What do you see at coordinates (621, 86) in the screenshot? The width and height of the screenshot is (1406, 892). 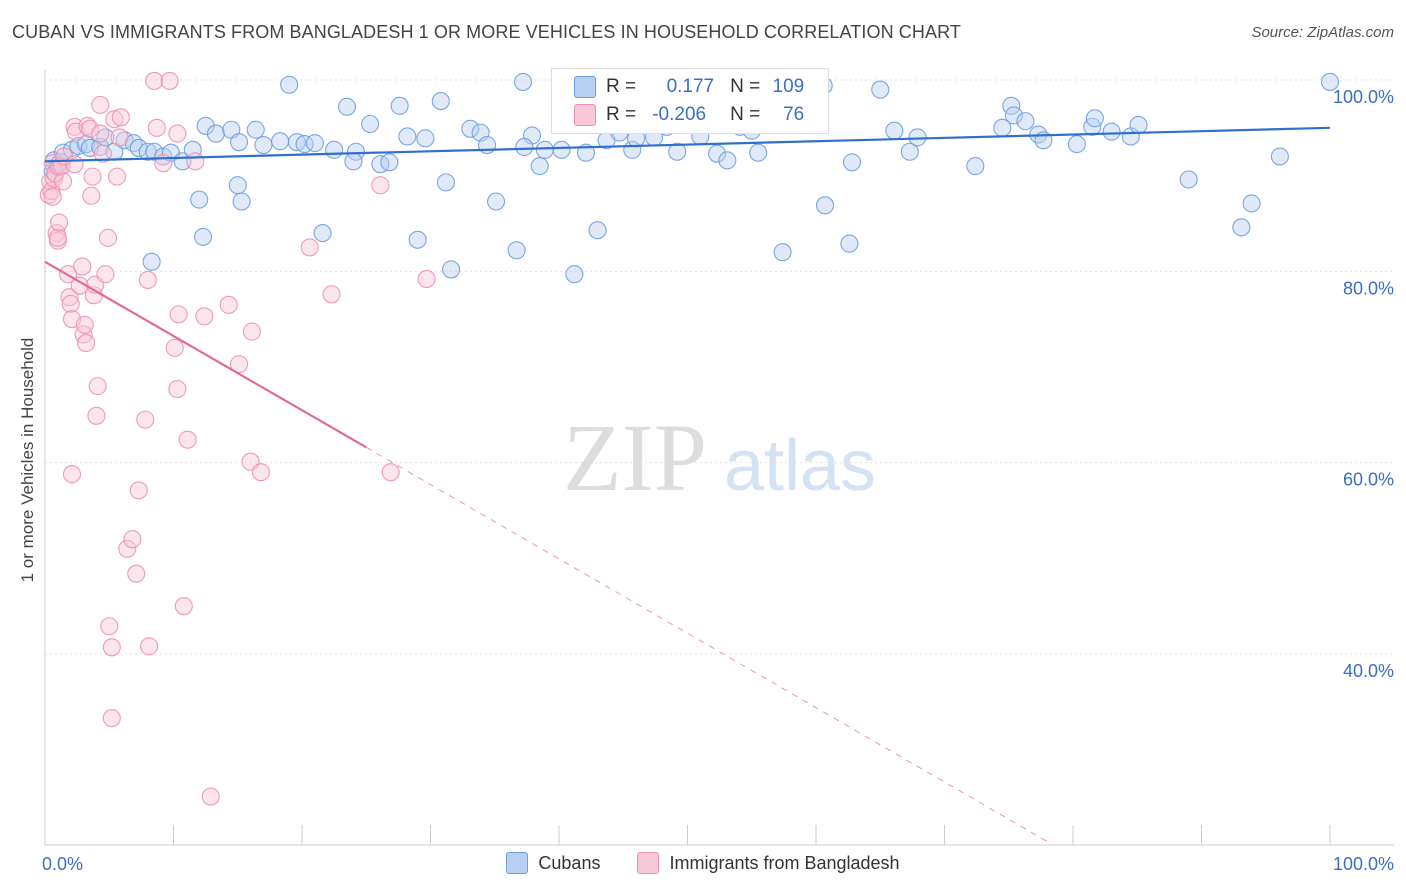 I see `stats-r-label: R =` at bounding box center [621, 86].